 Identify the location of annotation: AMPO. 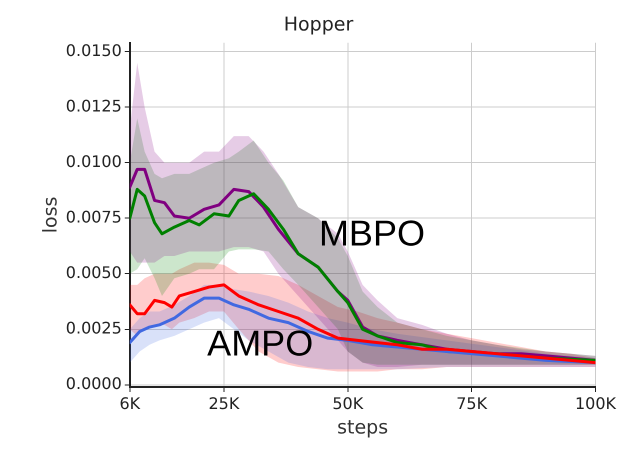
(260, 343).